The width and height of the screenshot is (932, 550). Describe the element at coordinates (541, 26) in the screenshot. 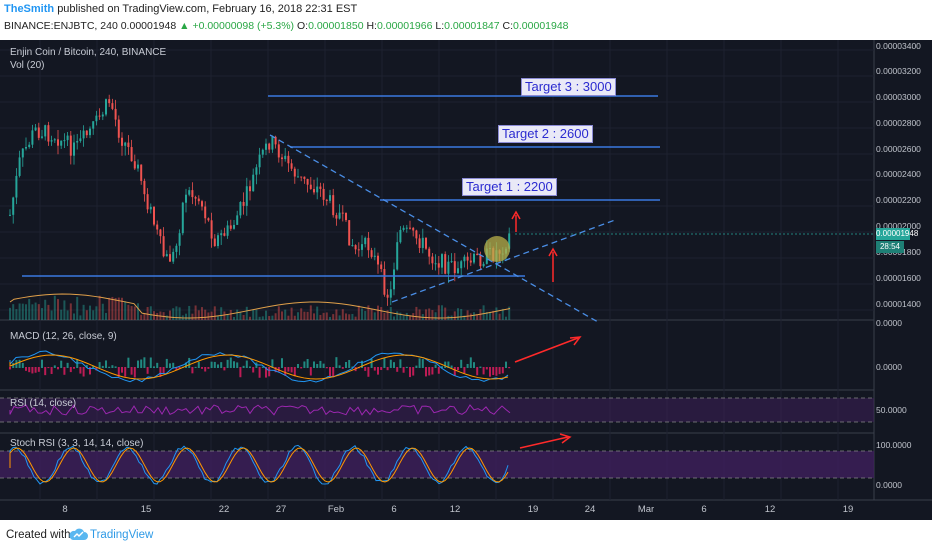

I see `close-value: 0.00001948` at that location.